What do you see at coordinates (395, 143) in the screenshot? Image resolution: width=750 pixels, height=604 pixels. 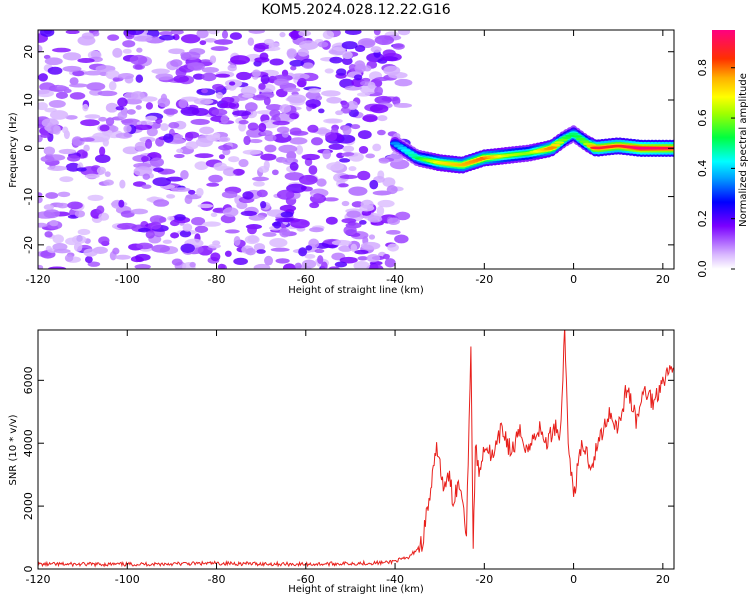 I see `signal-cell` at bounding box center [395, 143].